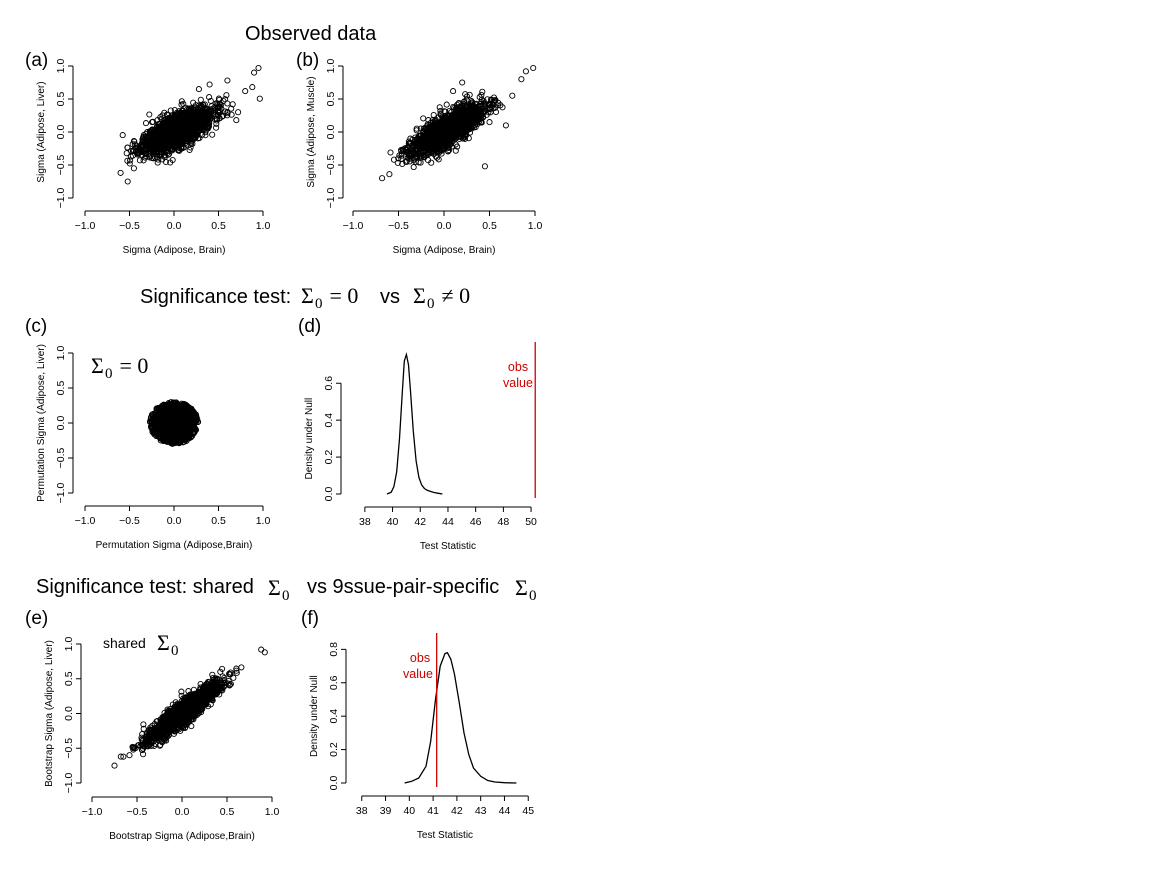  Describe the element at coordinates (310, 618) in the screenshot. I see `panel-label-f: (f)` at that location.